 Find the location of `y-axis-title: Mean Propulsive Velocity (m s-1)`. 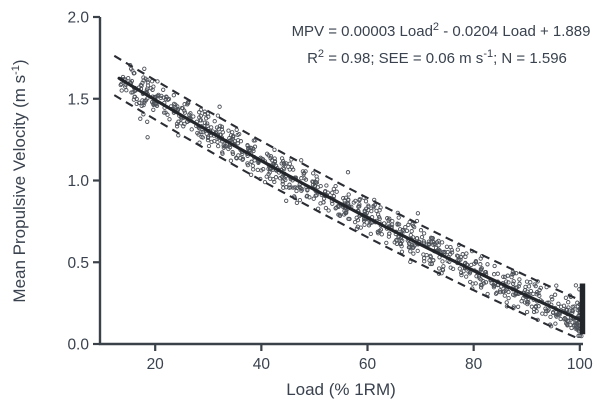

y-axis-title: Mean Propulsive Velocity (m s-1) is located at coordinates (19, 180).